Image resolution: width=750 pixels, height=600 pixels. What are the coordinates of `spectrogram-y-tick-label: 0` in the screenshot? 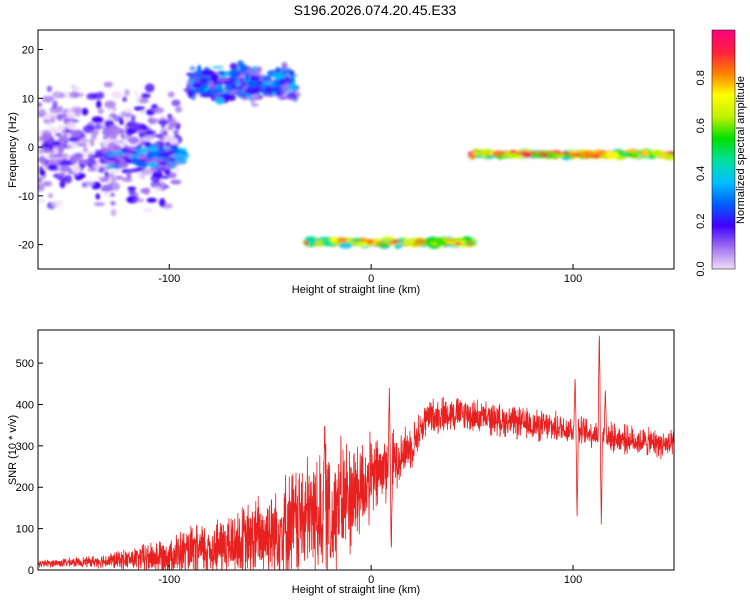 It's located at (31, 148).